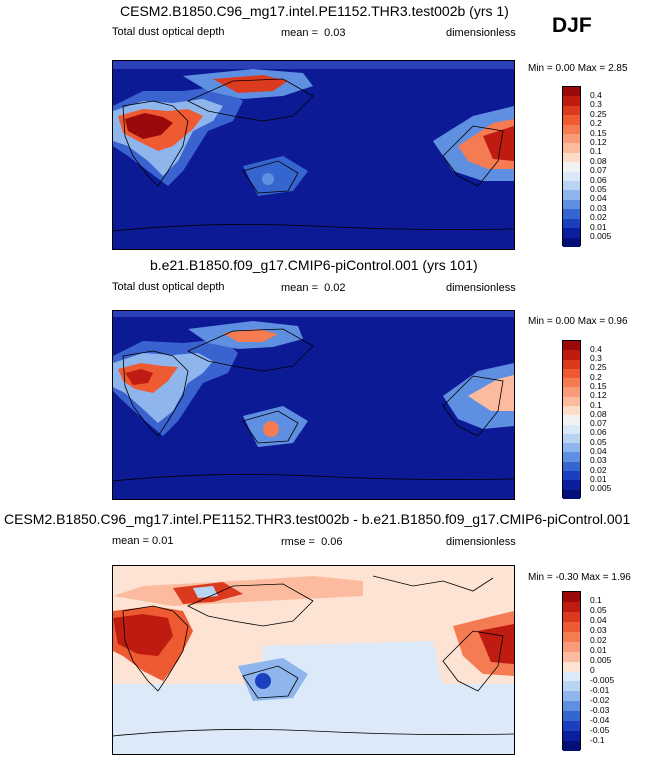  I want to click on colorbar-test, so click(571, 166).